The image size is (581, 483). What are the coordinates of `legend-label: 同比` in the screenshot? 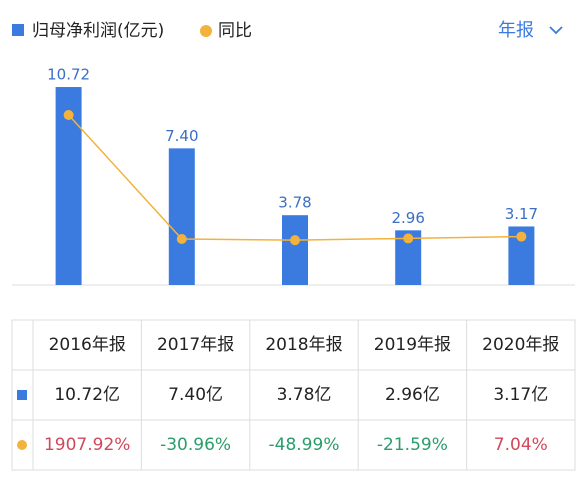 It's located at (235, 31).